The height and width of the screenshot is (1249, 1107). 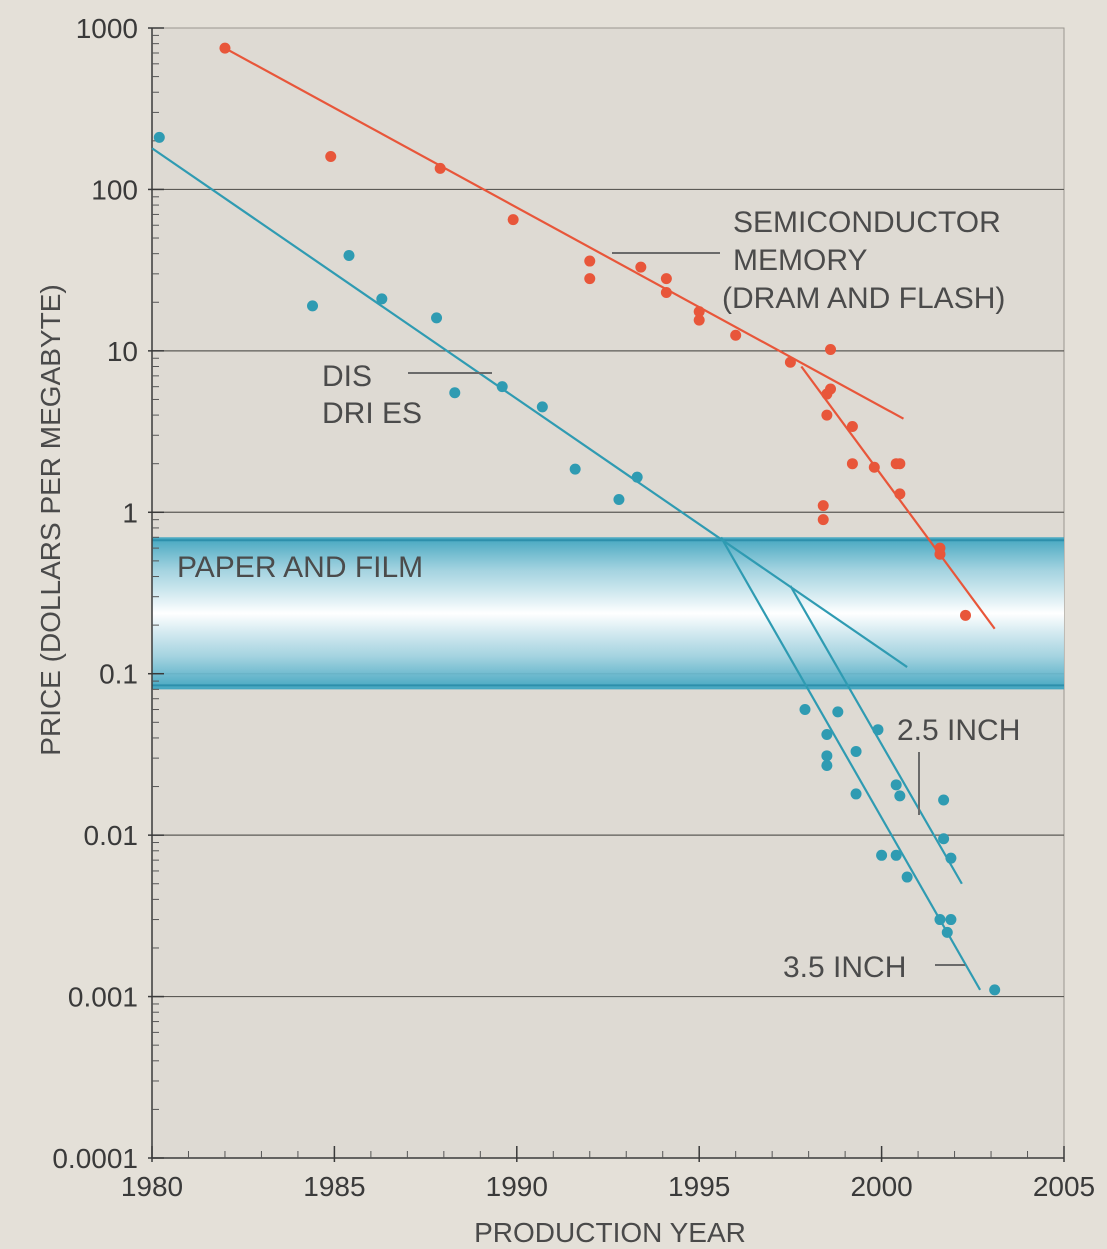 What do you see at coordinates (347, 376) in the screenshot?
I see `disk-drives-label-line-1: DIS` at bounding box center [347, 376].